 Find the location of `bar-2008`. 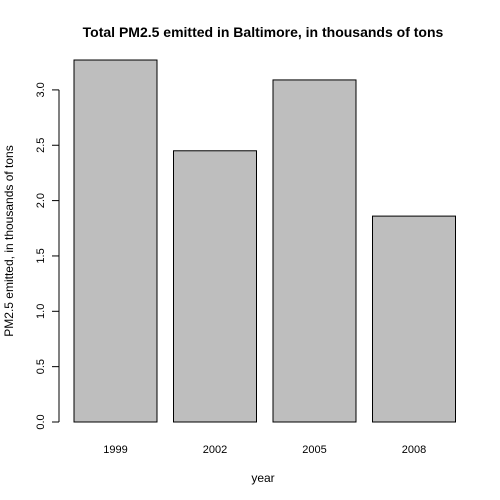

bar-2008 is located at coordinates (414, 319).